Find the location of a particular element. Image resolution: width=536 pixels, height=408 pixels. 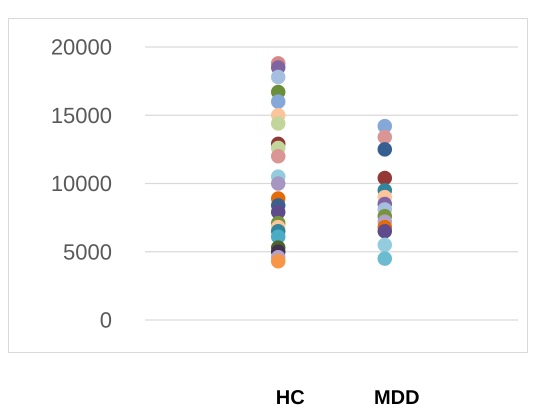

y-tick-label: 5000 is located at coordinates (87, 251).